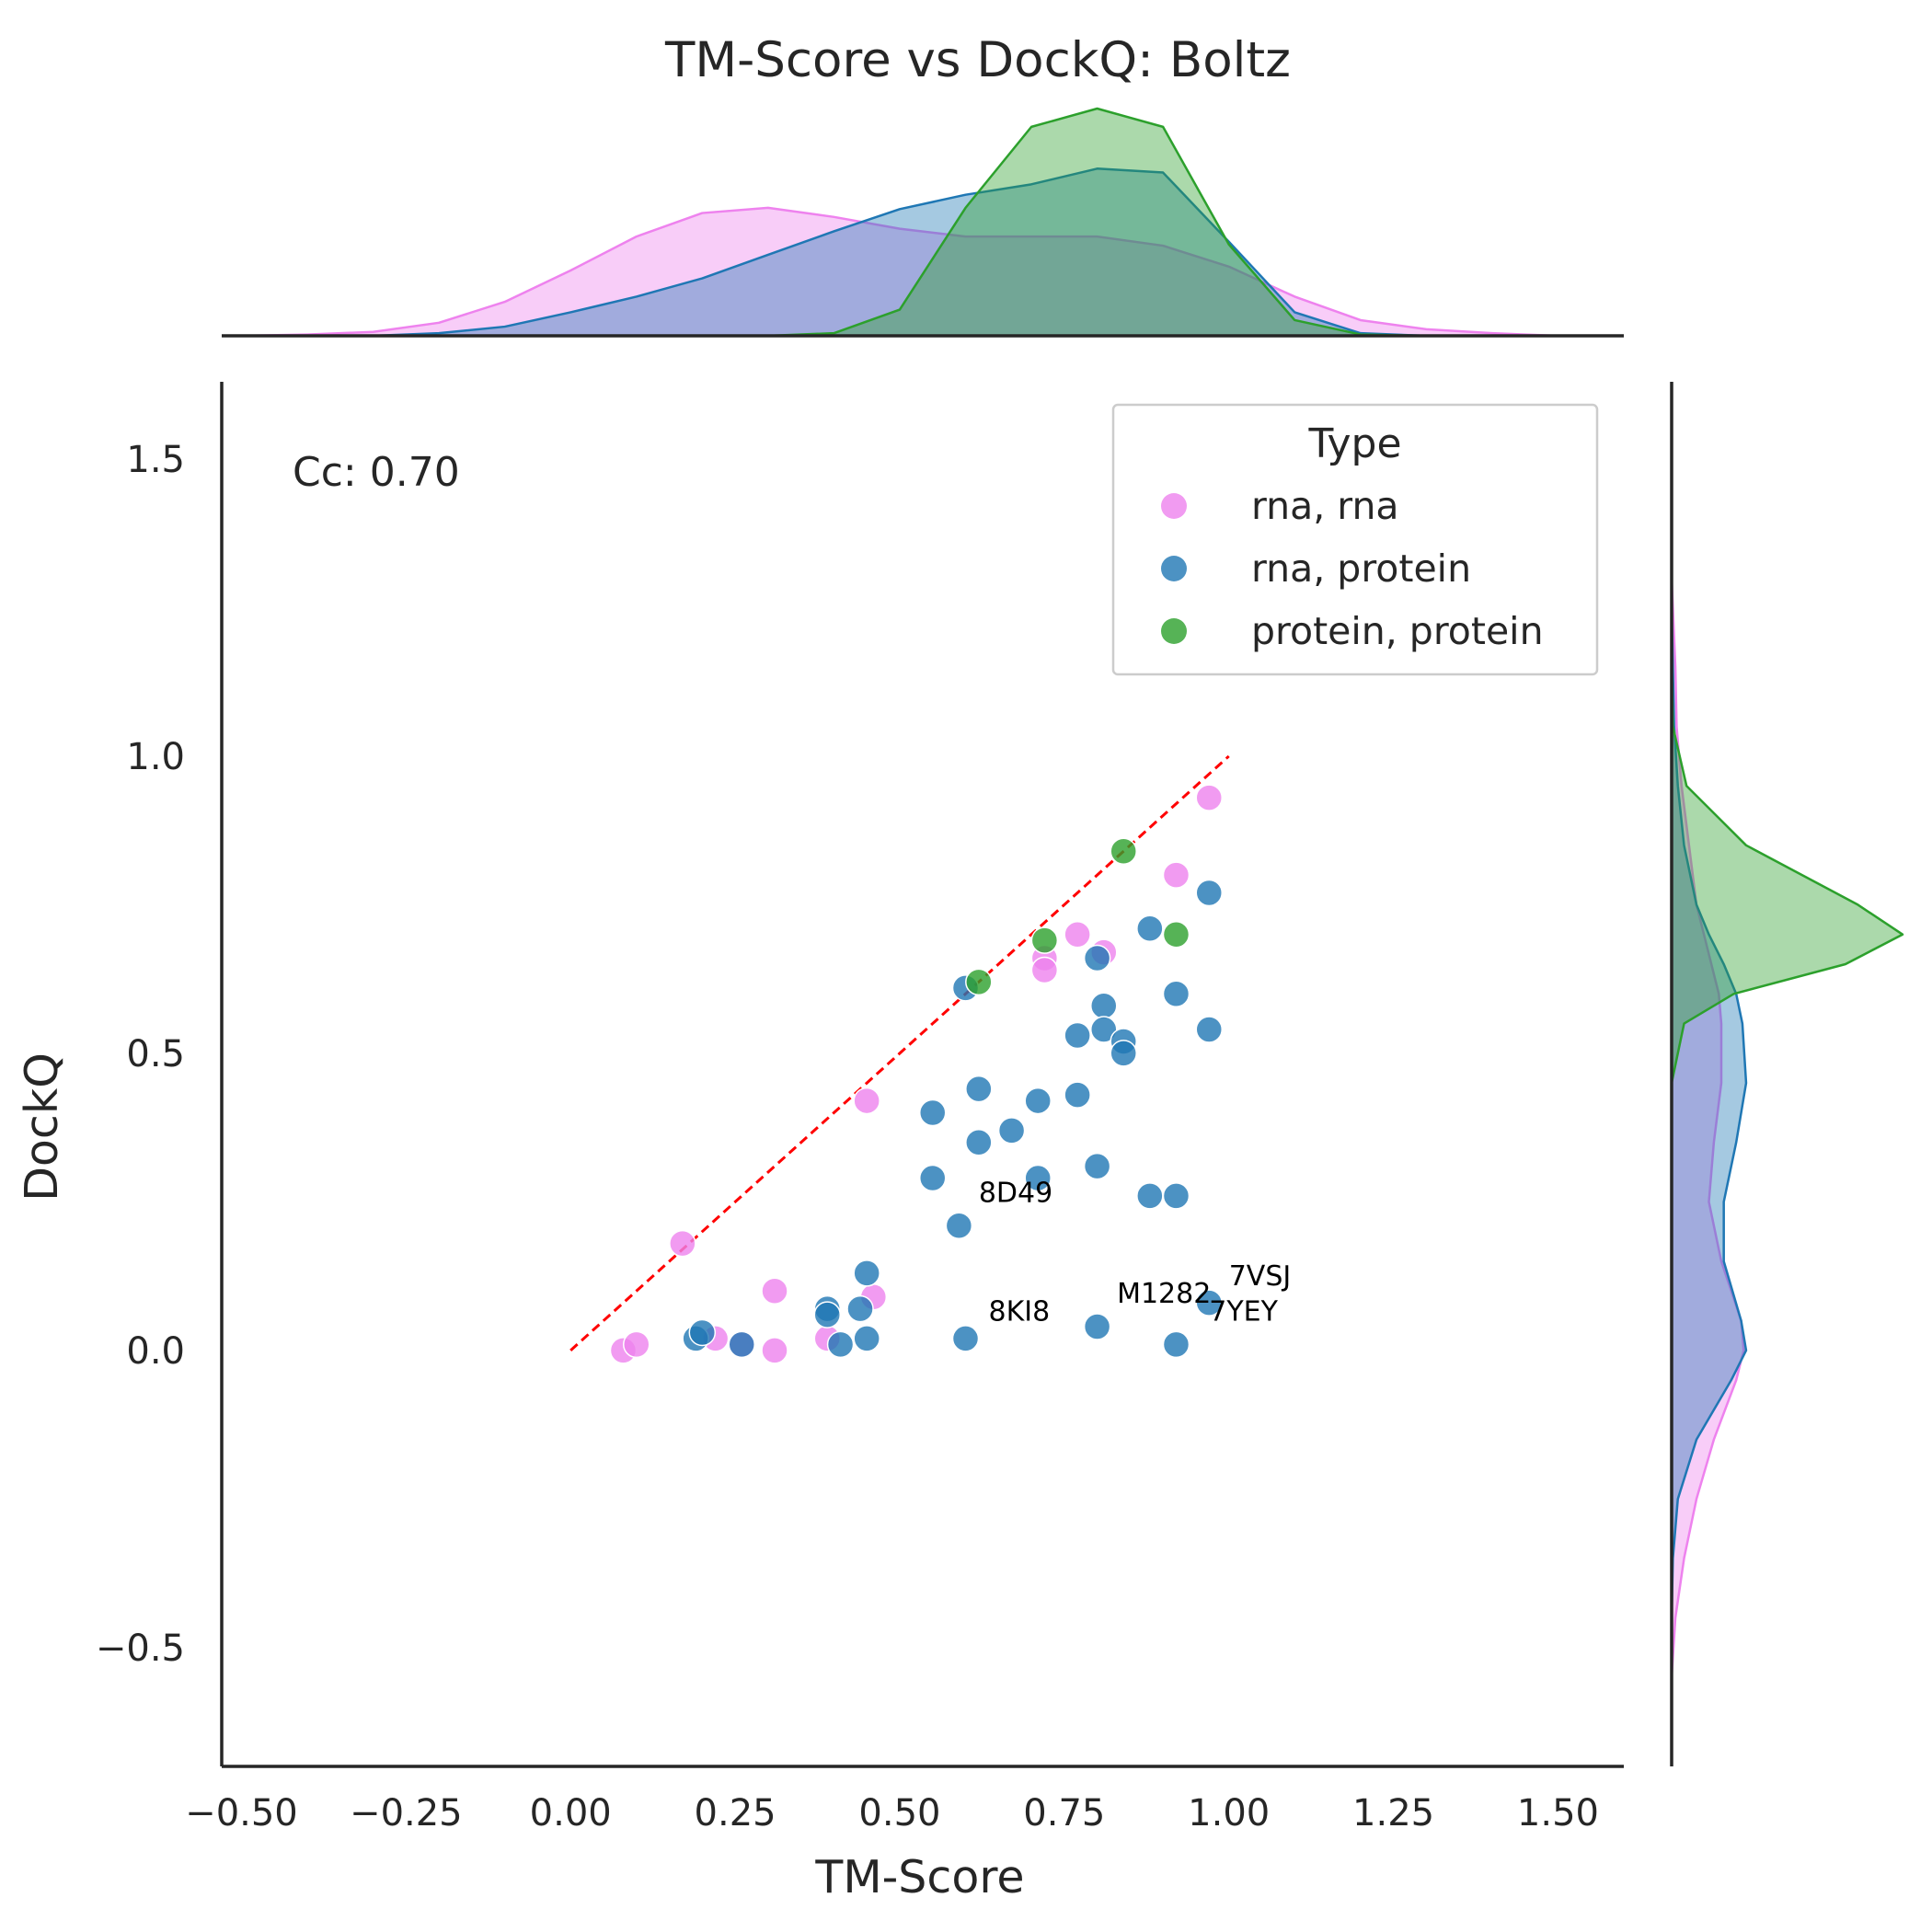 The width and height of the screenshot is (1932, 1932). What do you see at coordinates (42, 1127) in the screenshot?
I see `y-axis-label: DockQ` at bounding box center [42, 1127].